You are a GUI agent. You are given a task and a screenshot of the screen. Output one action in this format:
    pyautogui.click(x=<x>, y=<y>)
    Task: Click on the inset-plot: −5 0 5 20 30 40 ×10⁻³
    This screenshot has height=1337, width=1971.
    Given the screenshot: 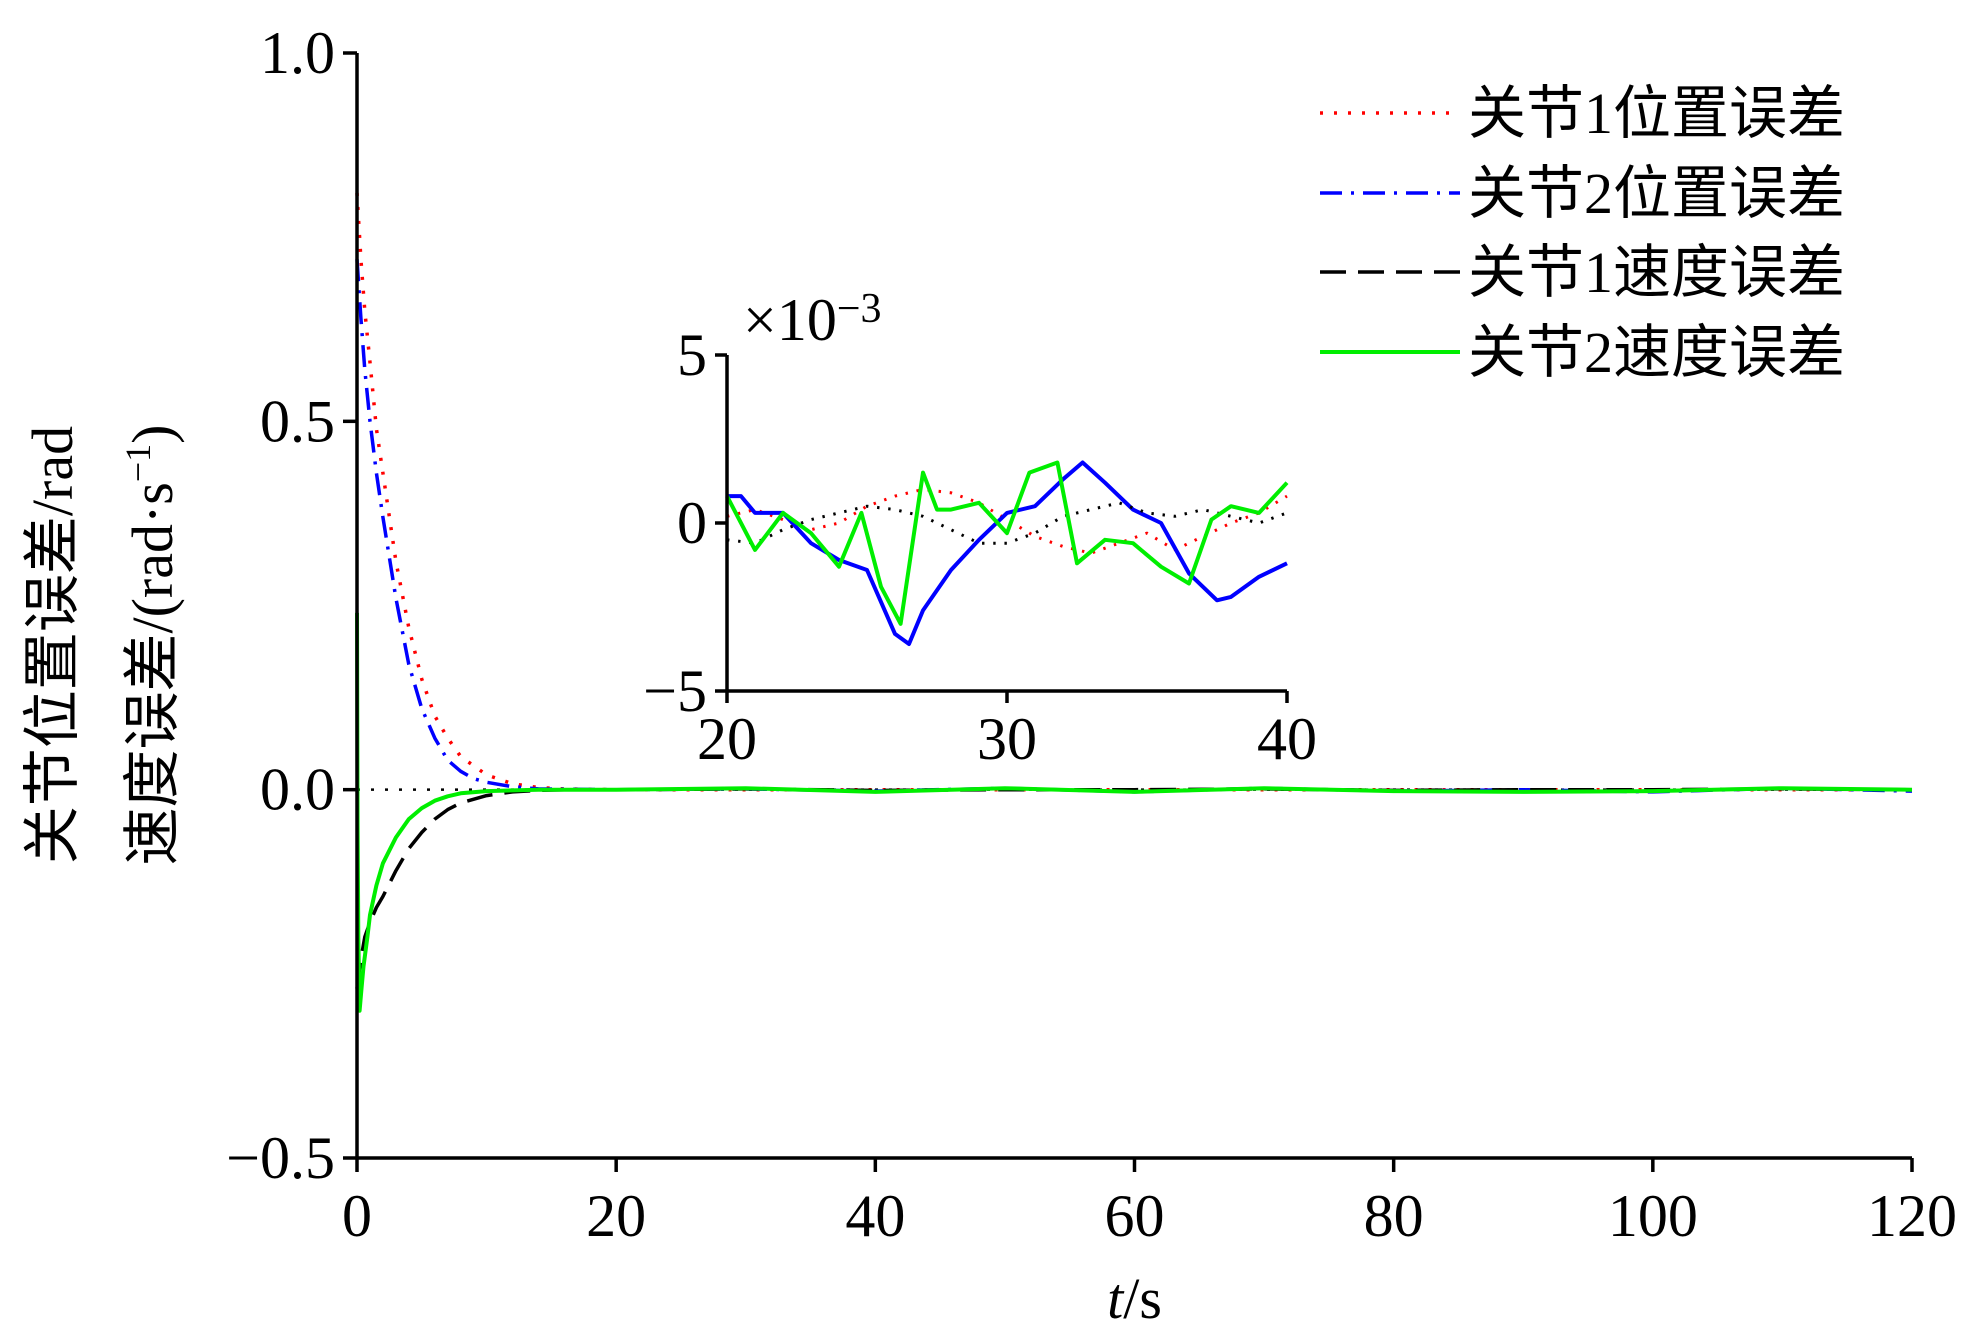 What is the action you would take?
    pyautogui.click(x=980, y=529)
    